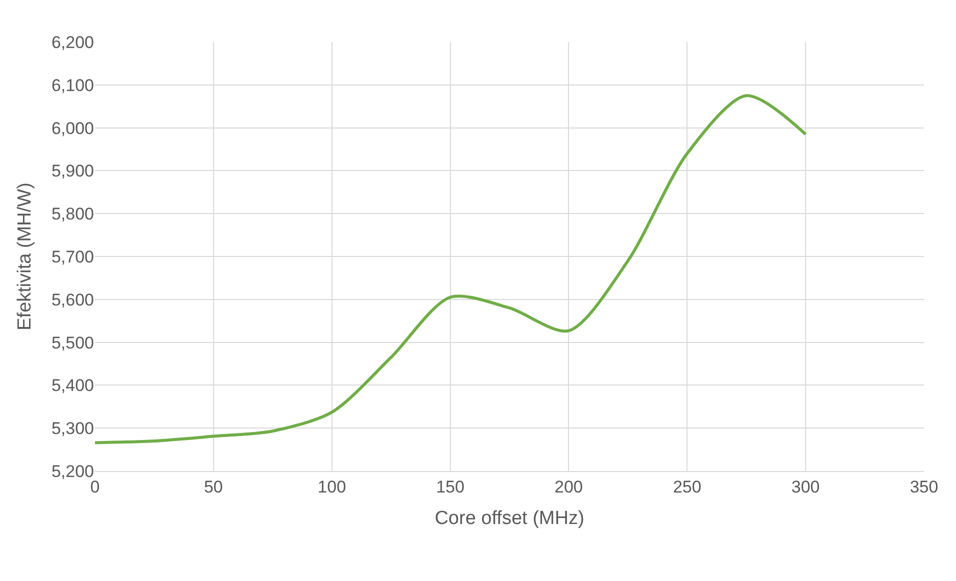  I want to click on y-tick-label: 5,900, so click(72, 171).